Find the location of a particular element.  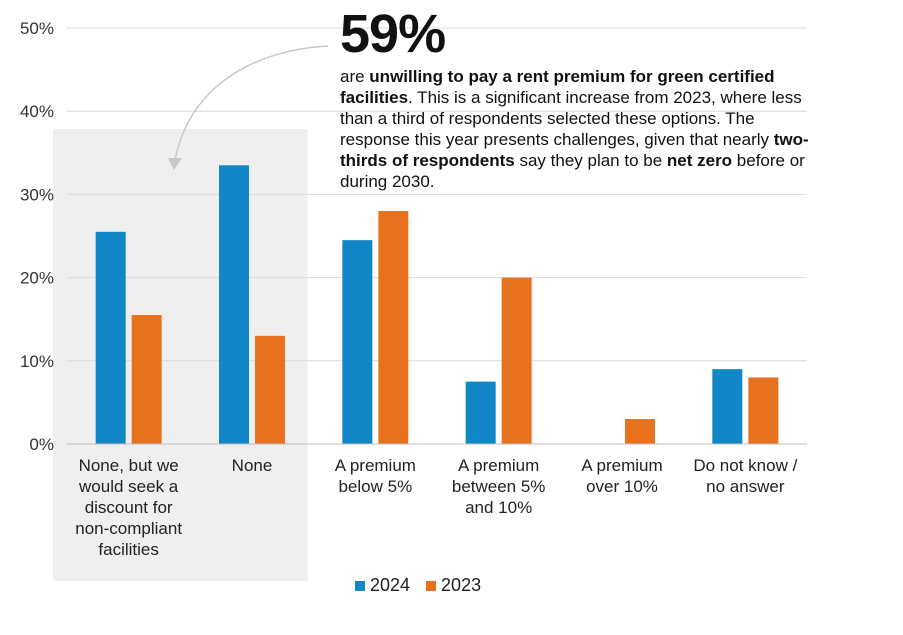

x-category-label-line: None is located at coordinates (252, 465).